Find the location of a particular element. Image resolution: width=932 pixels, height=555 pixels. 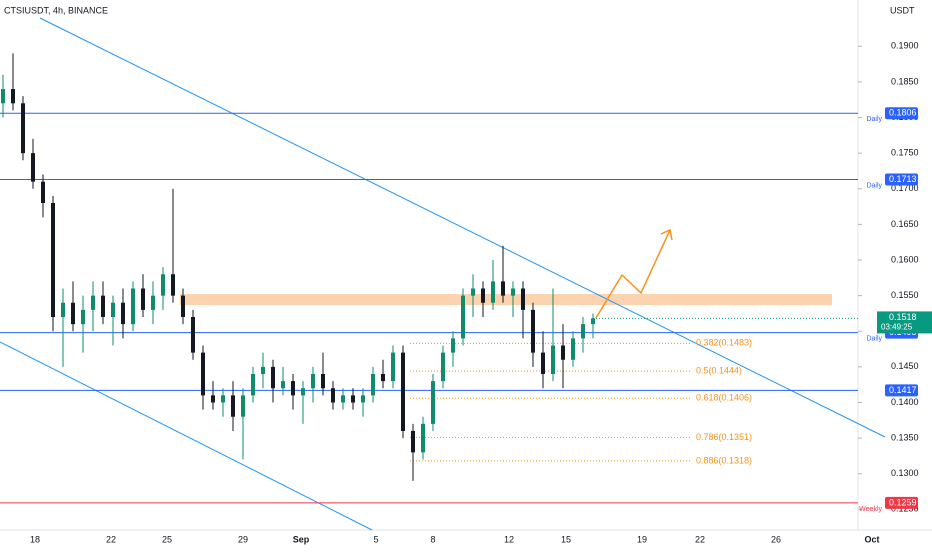

fib-label: 0.382(0.1483) is located at coordinates (724, 343).